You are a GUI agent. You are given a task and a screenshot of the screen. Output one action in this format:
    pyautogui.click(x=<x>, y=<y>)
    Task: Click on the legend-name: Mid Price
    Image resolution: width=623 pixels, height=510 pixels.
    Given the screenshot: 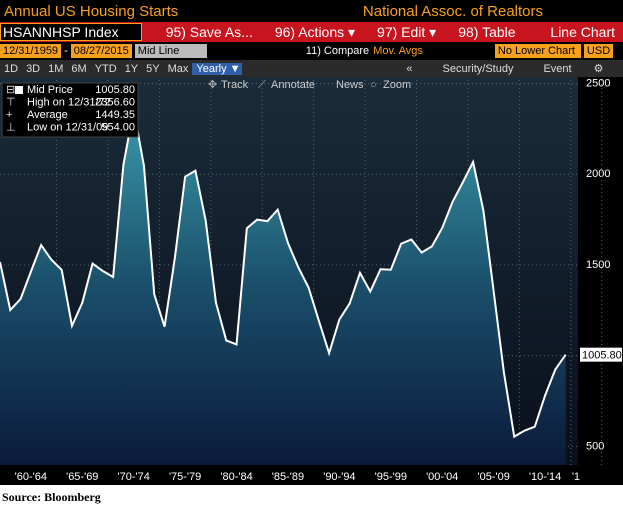 What is the action you would take?
    pyautogui.click(x=50, y=90)
    